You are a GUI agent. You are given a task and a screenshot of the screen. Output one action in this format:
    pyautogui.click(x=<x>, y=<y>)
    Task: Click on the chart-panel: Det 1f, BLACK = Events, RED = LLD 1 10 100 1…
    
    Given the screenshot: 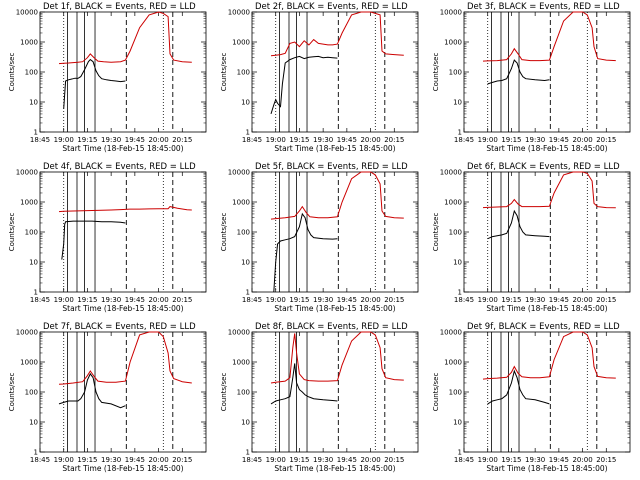 What is the action you would take?
    pyautogui.click(x=107, y=77)
    